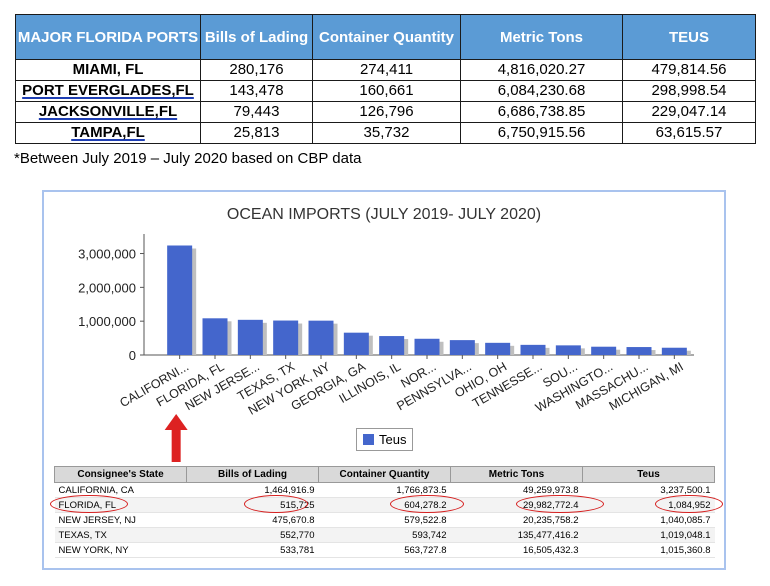 The height and width of the screenshot is (586, 770). I want to click on port-name: PORT EVERGLADES,FL, so click(108, 91).